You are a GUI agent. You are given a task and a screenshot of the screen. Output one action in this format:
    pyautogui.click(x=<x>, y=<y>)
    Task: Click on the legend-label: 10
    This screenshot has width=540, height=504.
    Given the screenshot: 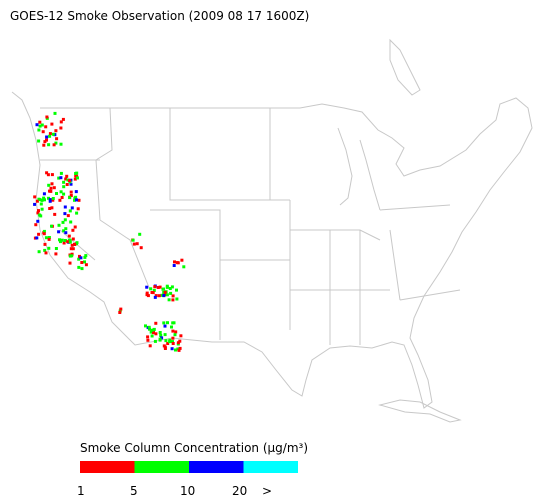 What is the action you would take?
    pyautogui.click(x=187, y=491)
    